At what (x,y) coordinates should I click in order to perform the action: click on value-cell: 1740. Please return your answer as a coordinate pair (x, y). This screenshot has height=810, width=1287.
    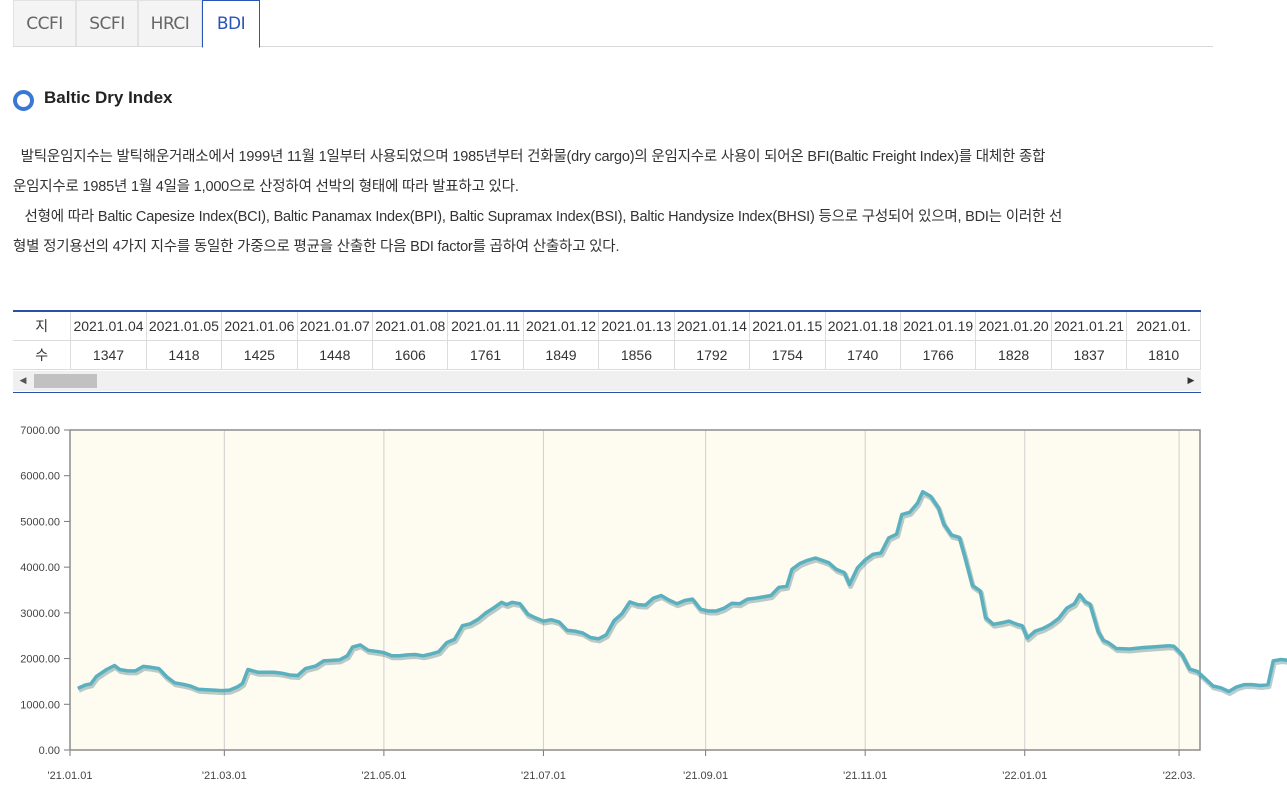
    Looking at the image, I should click on (863, 355).